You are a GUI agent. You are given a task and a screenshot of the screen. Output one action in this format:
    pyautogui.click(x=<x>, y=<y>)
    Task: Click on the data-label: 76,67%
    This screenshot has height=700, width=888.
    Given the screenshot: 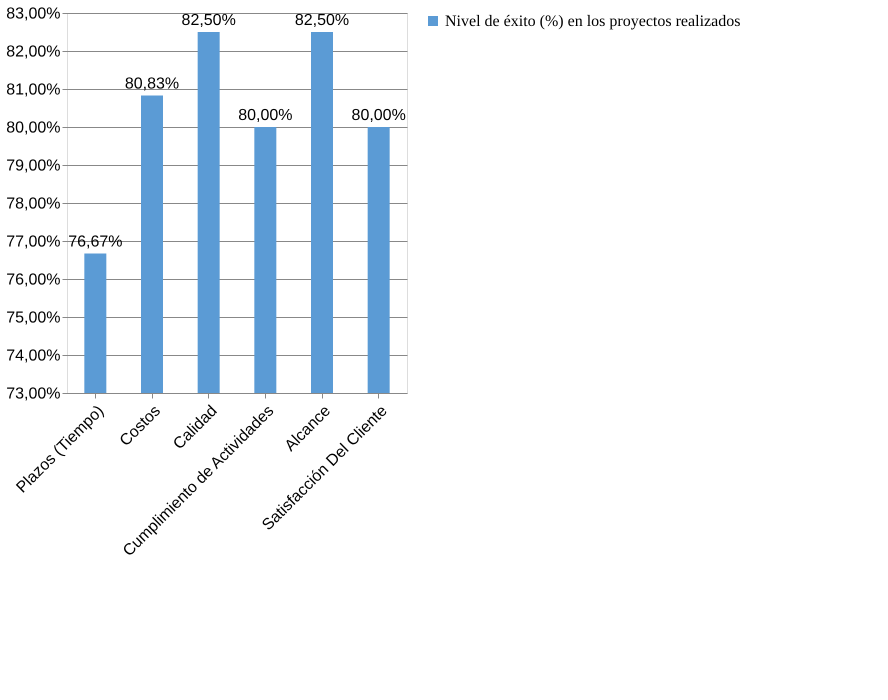 What is the action you would take?
    pyautogui.click(x=95, y=242)
    